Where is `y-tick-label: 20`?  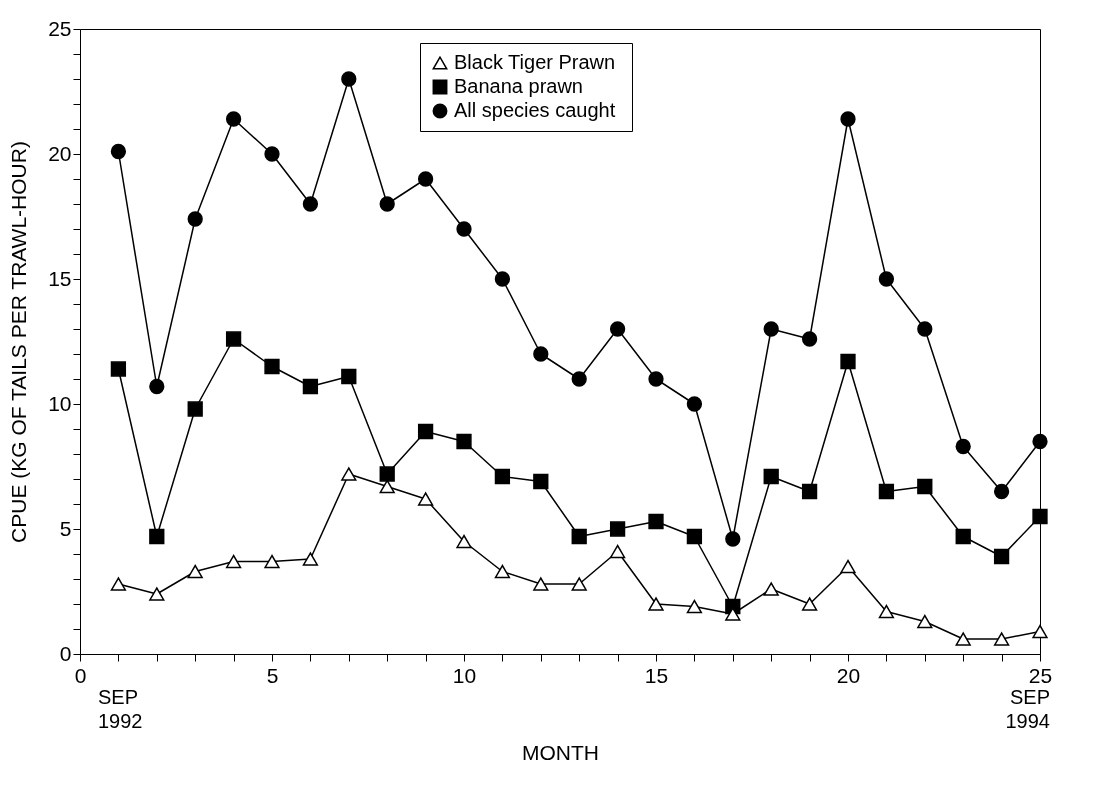 y-tick-label: 20 is located at coordinates (60, 153).